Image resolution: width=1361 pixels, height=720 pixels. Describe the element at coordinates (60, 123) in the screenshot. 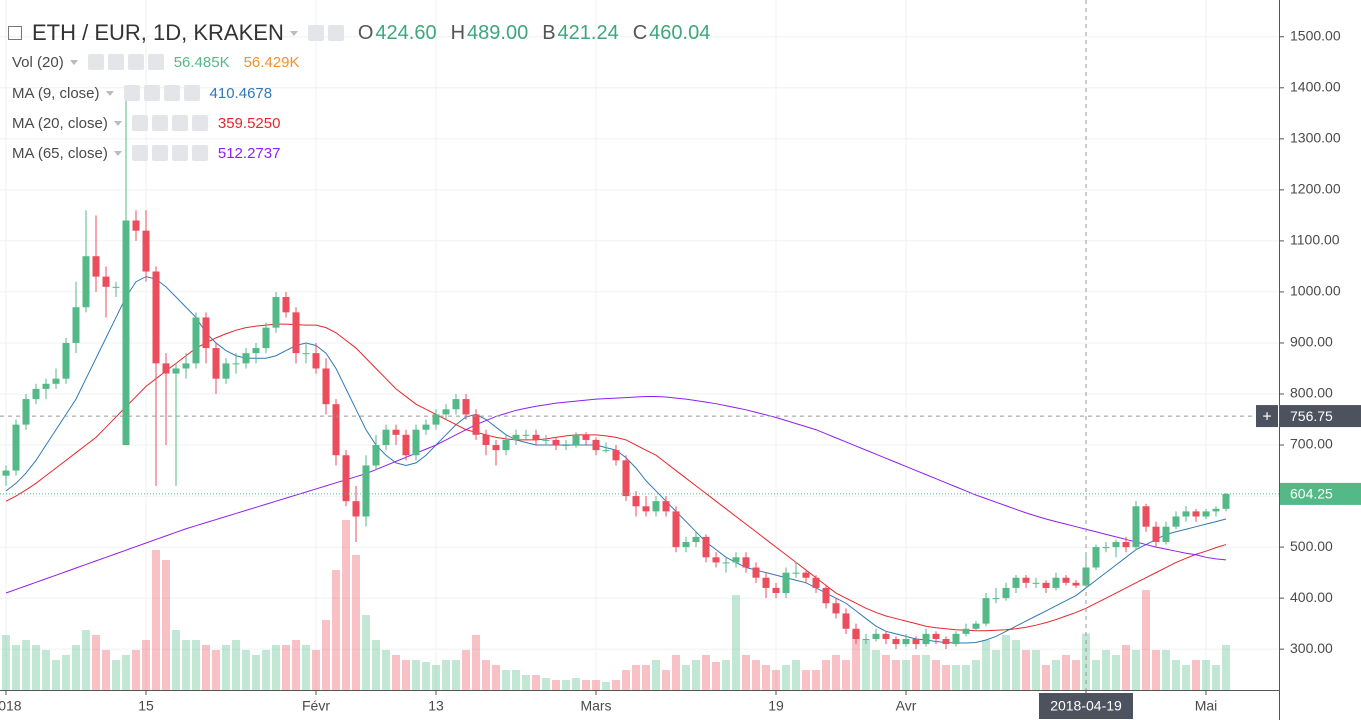

I see `indicator-name: MA (20, close)` at that location.